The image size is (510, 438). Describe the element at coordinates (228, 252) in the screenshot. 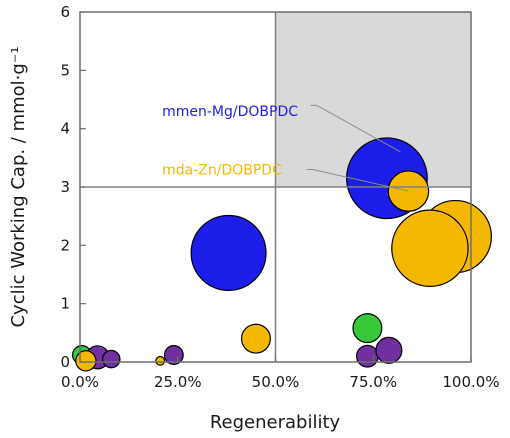

I see `bubble-blue` at that location.